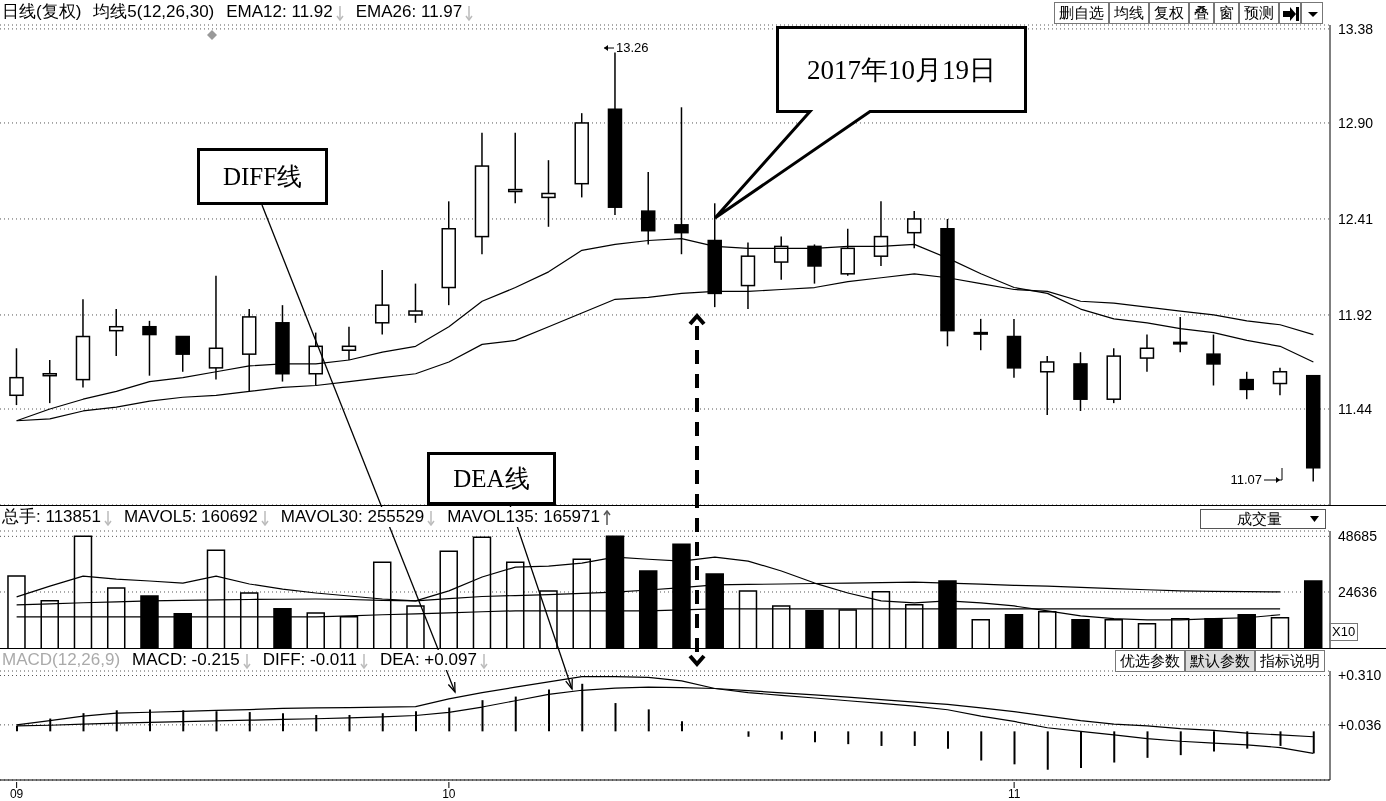 The height and width of the screenshot is (801, 1386). Describe the element at coordinates (1169, 12) in the screenshot. I see `text: 复权` at that location.